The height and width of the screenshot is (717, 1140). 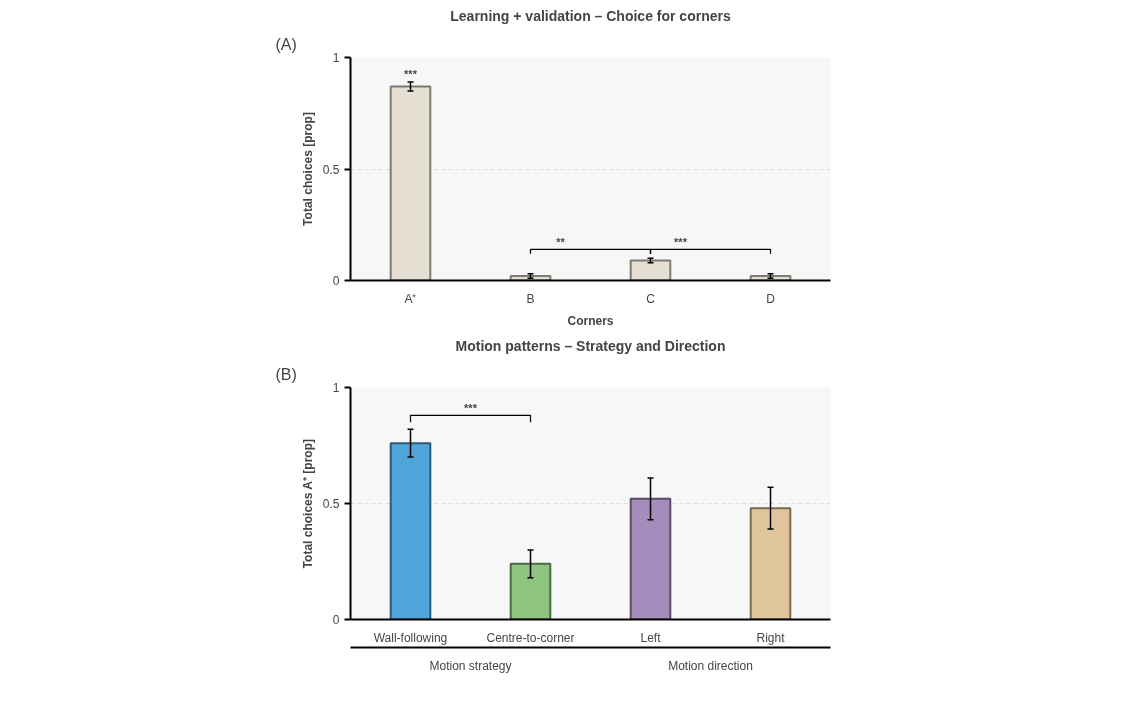 I want to click on x-tick-label: C, so click(x=651, y=298).